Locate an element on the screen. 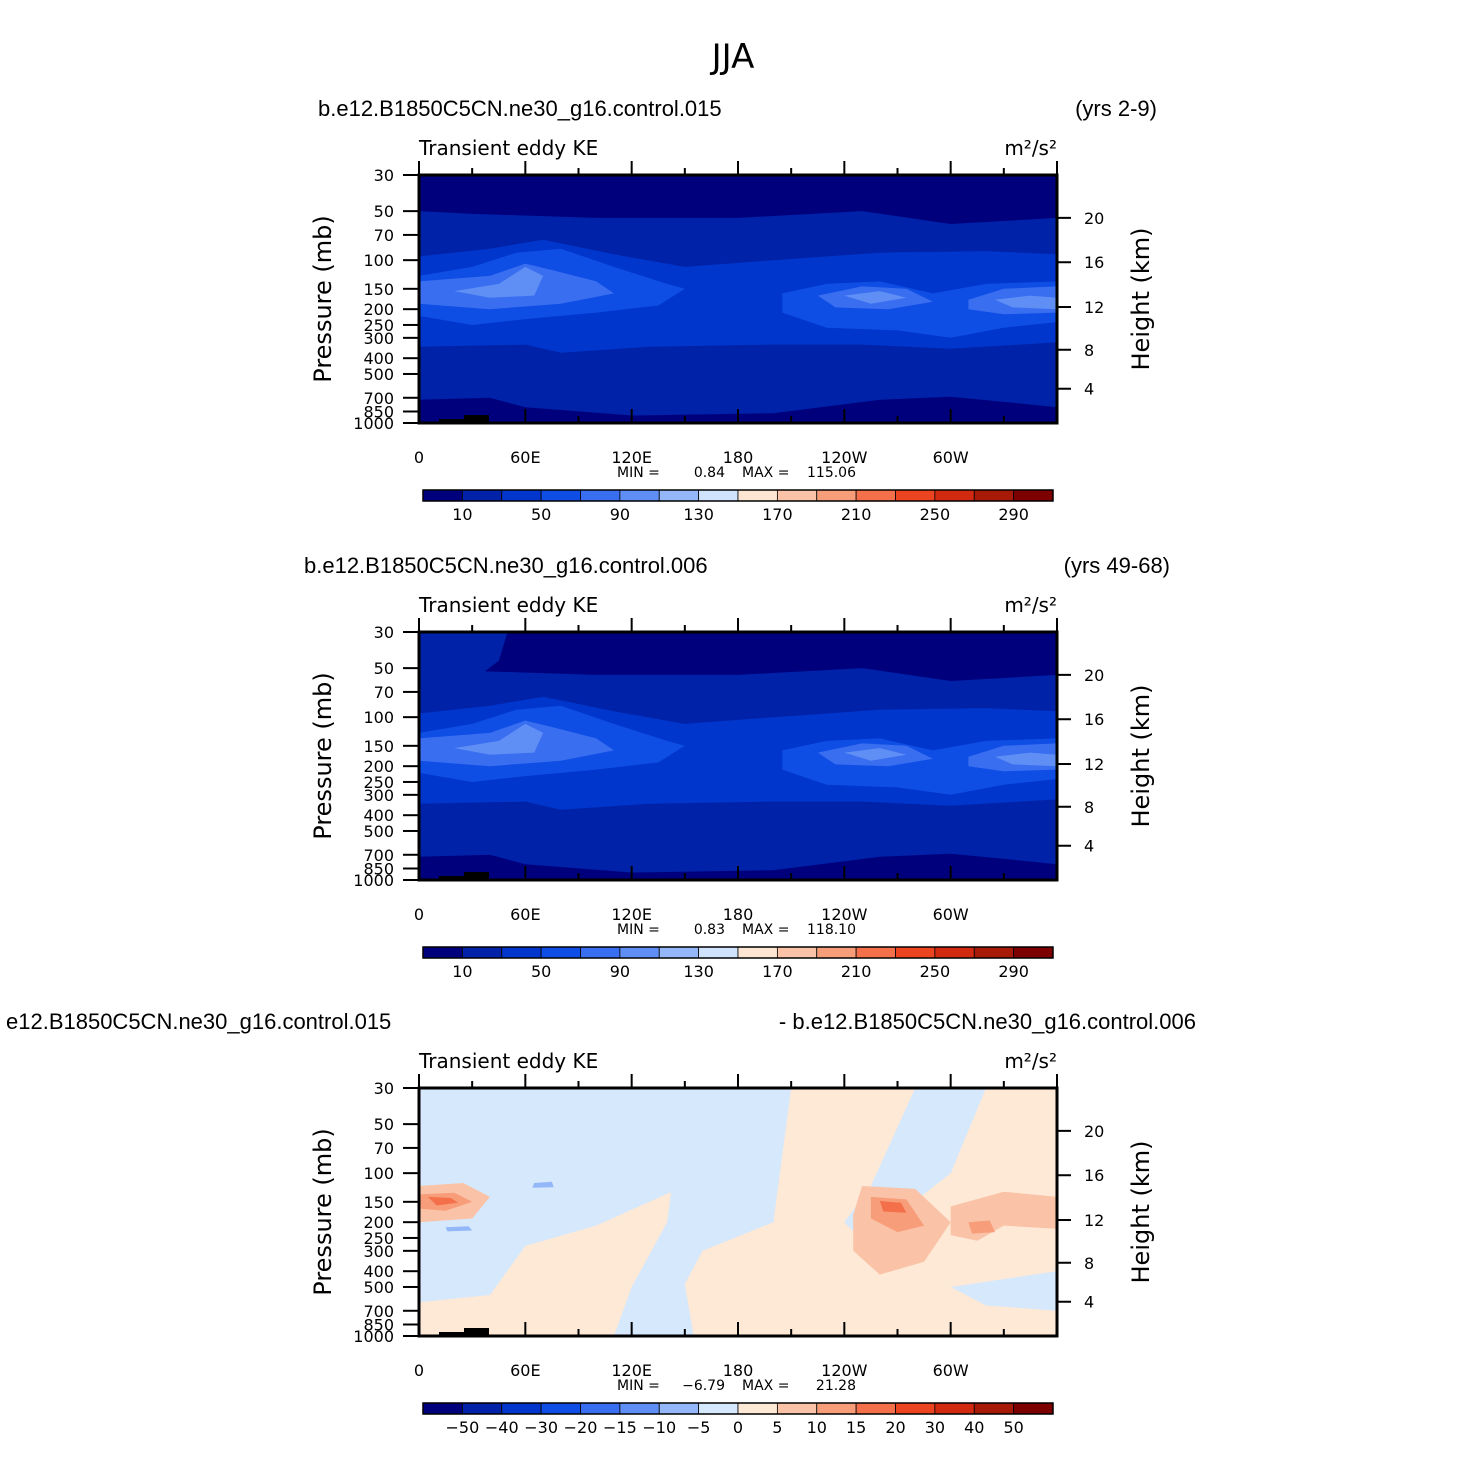  colorbar: −50 −40 −30 −20 −15 −10 −5 0 5 10 15 20 30 40 50 is located at coordinates (738, 1419).